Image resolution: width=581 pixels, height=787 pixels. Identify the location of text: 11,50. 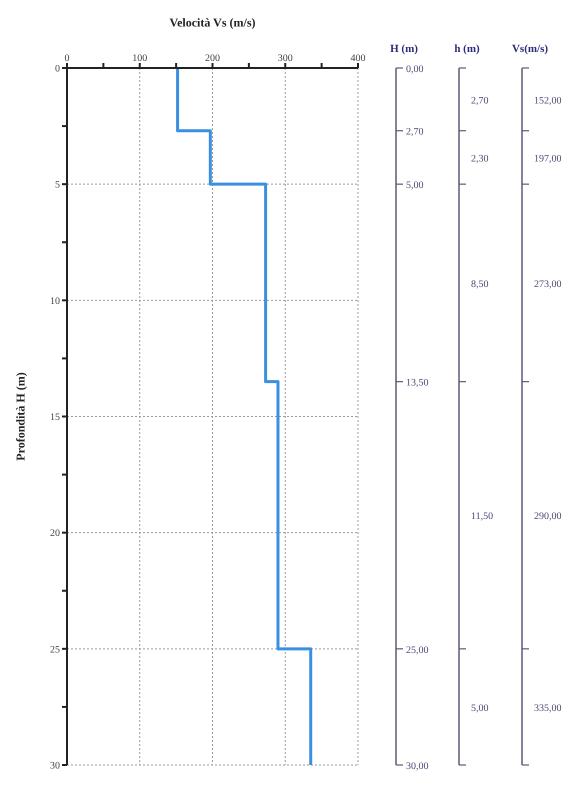
(482, 516).